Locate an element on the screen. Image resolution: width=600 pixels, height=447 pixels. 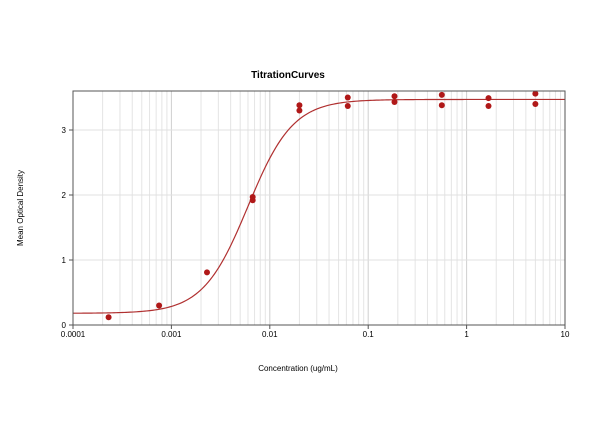
x-axis-ticks: 0.0001 0.001 0.01 0.1 1 10 is located at coordinates (315, 332).